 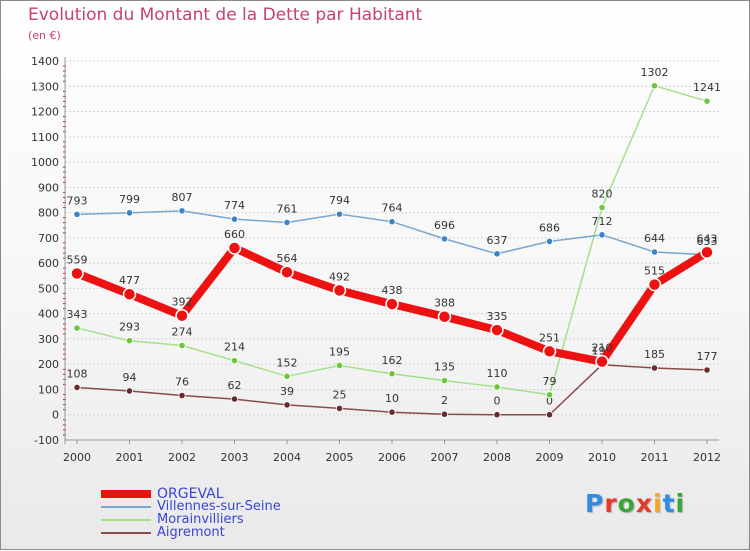 I want to click on data-label: 214, so click(x=234, y=347).